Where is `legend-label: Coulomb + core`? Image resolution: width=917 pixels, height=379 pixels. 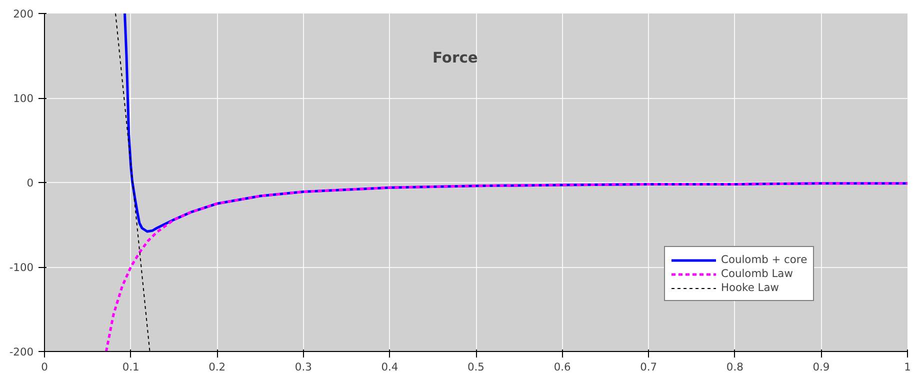 legend-label: Coulomb + core is located at coordinates (764, 259).